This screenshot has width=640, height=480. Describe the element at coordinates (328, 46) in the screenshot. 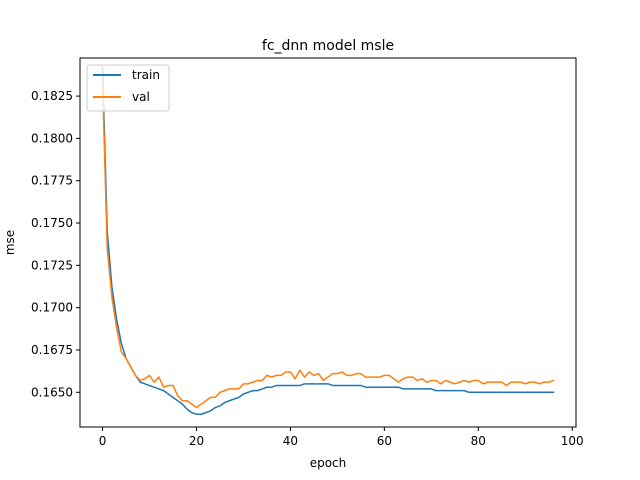

I see `chart-title: fc_dnn model msle` at that location.